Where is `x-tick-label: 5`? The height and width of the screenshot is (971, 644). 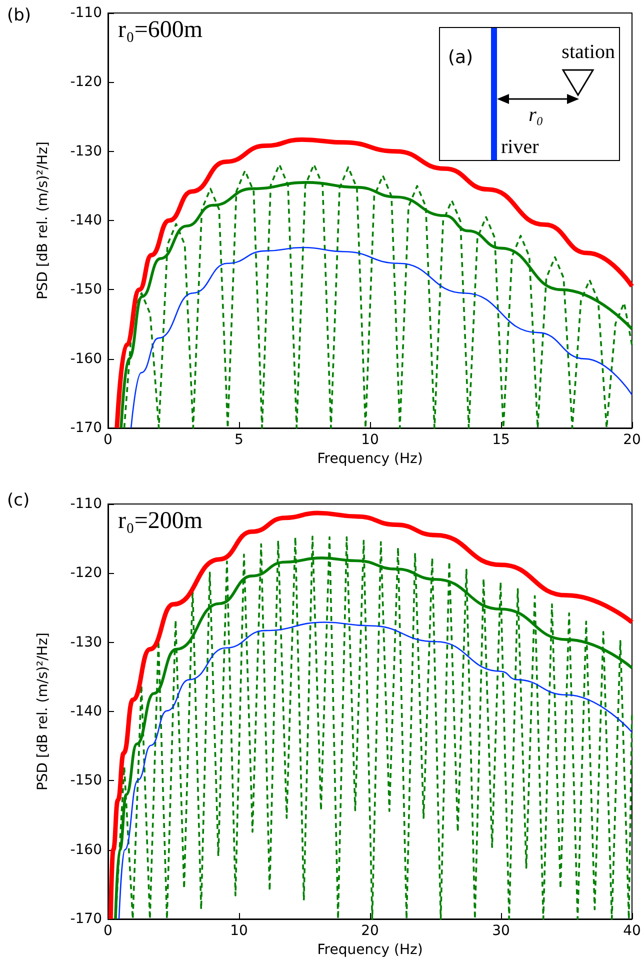 x-tick-label: 5 is located at coordinates (239, 440).